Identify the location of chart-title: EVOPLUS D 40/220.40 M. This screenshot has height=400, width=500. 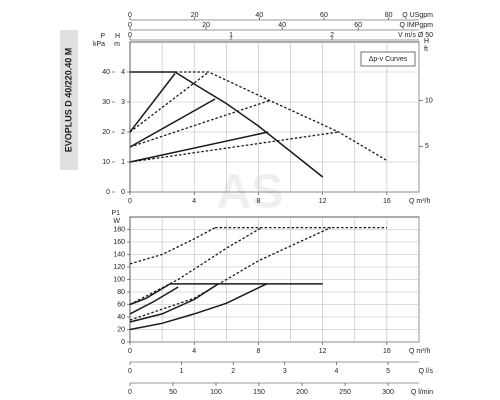
(68, 100).